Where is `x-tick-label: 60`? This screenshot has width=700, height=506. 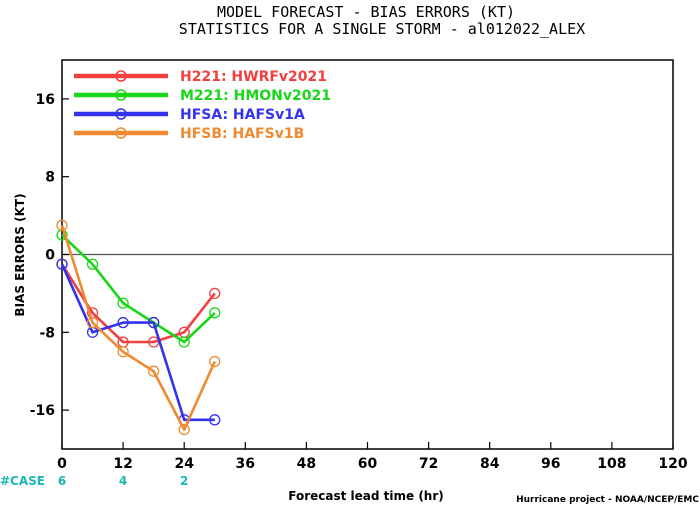
x-tick-label: 60 is located at coordinates (368, 464).